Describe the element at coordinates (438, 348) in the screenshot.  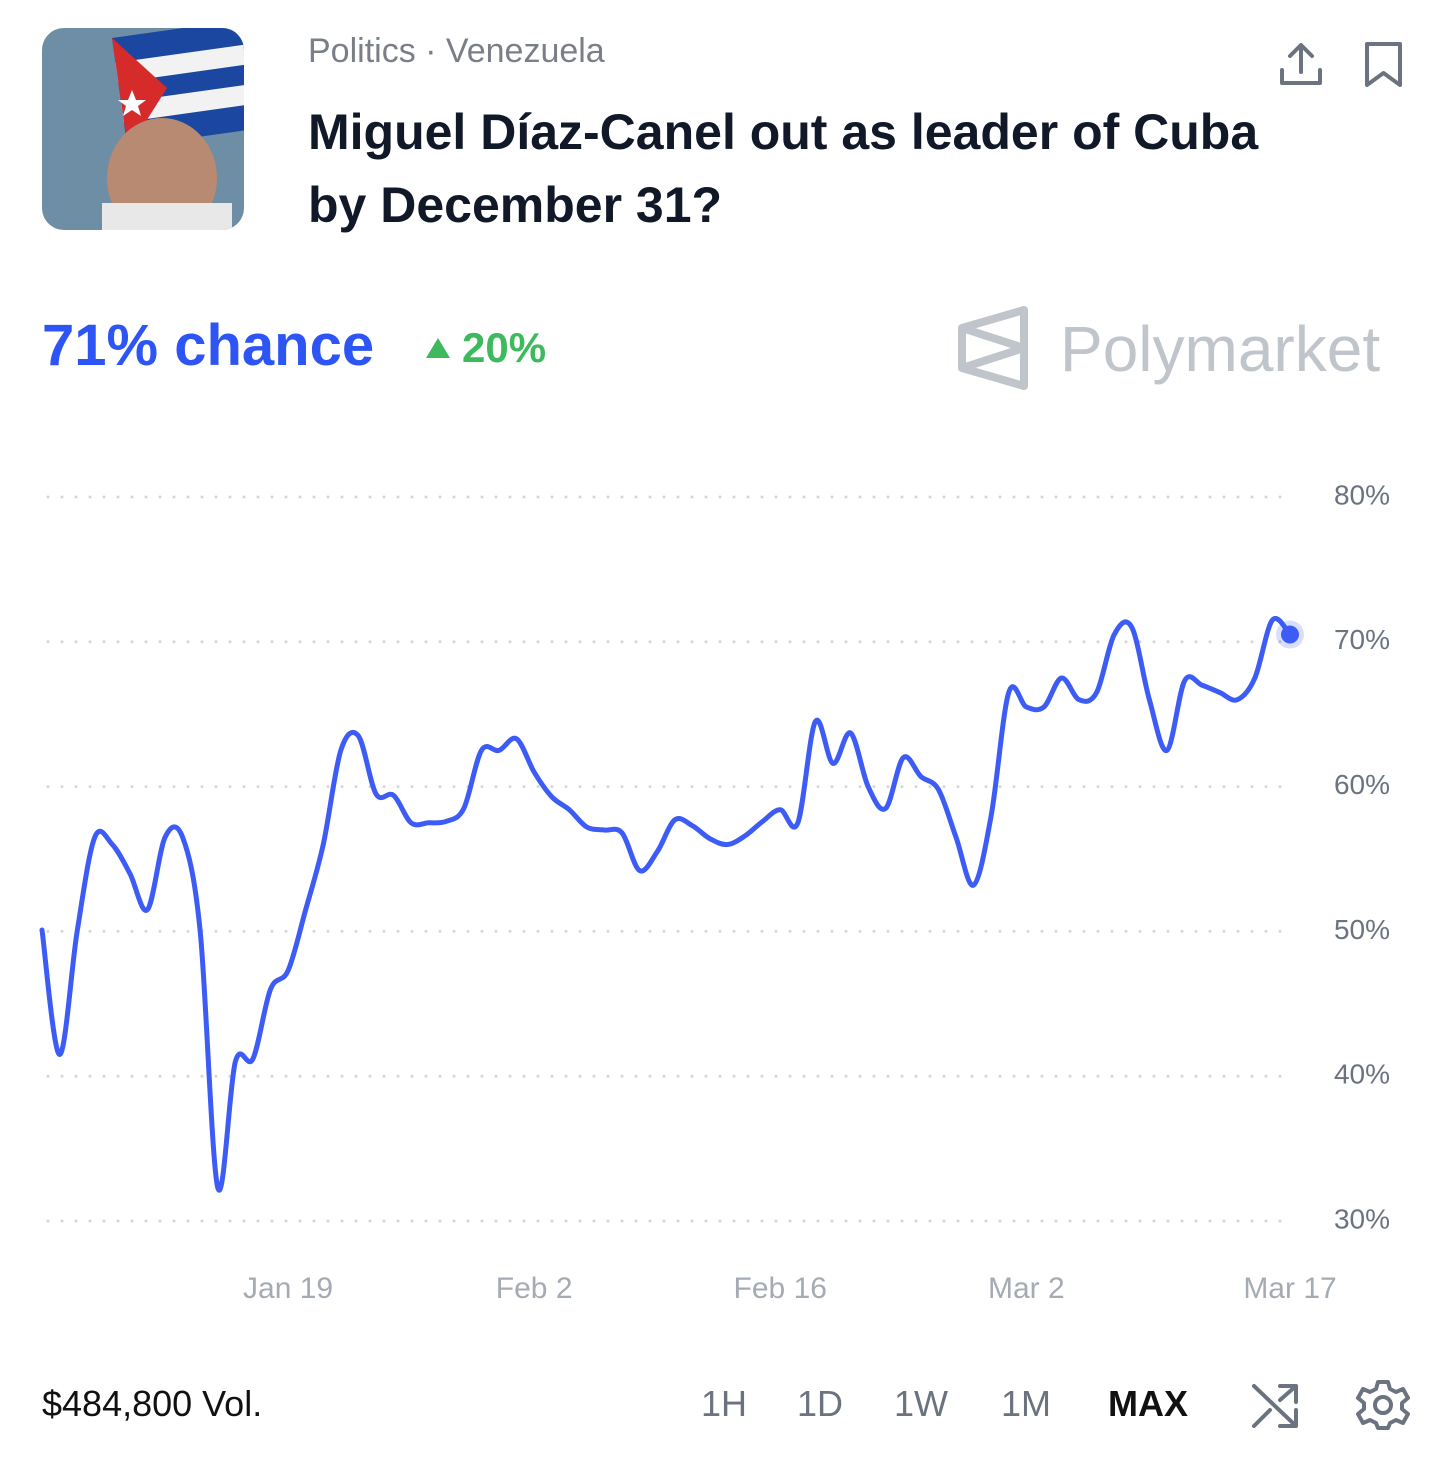
I see `up-arrow` at that location.